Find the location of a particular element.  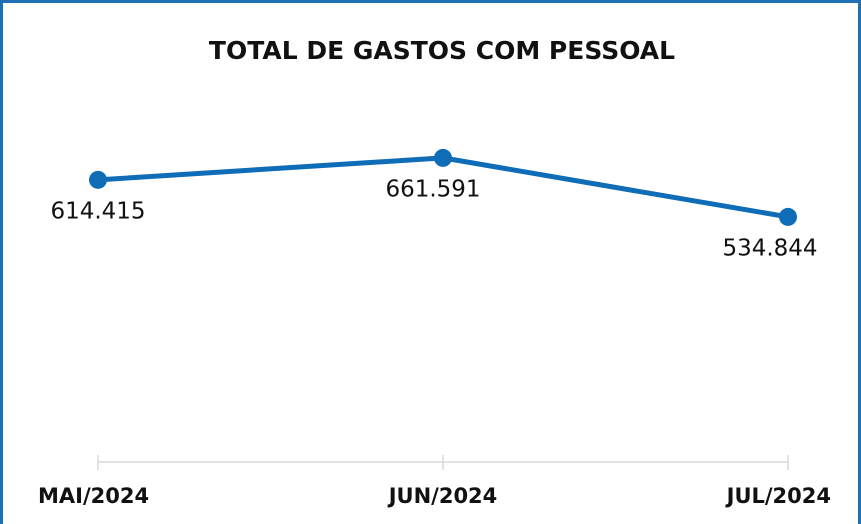

data-label: 534.844 is located at coordinates (769, 248).